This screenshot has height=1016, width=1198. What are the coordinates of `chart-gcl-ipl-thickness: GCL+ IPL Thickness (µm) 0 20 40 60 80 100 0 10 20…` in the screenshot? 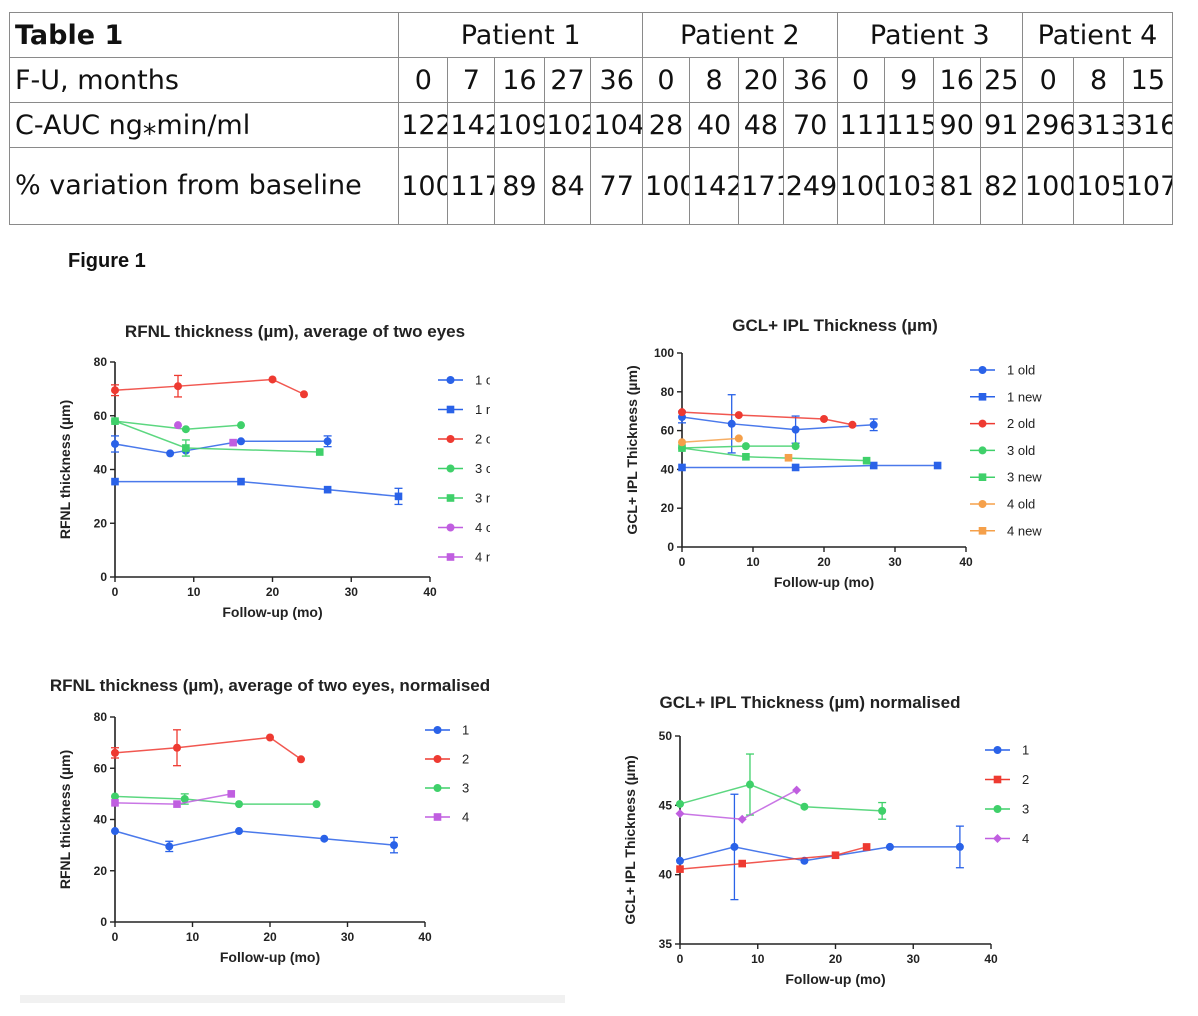 It's located at (870, 455).